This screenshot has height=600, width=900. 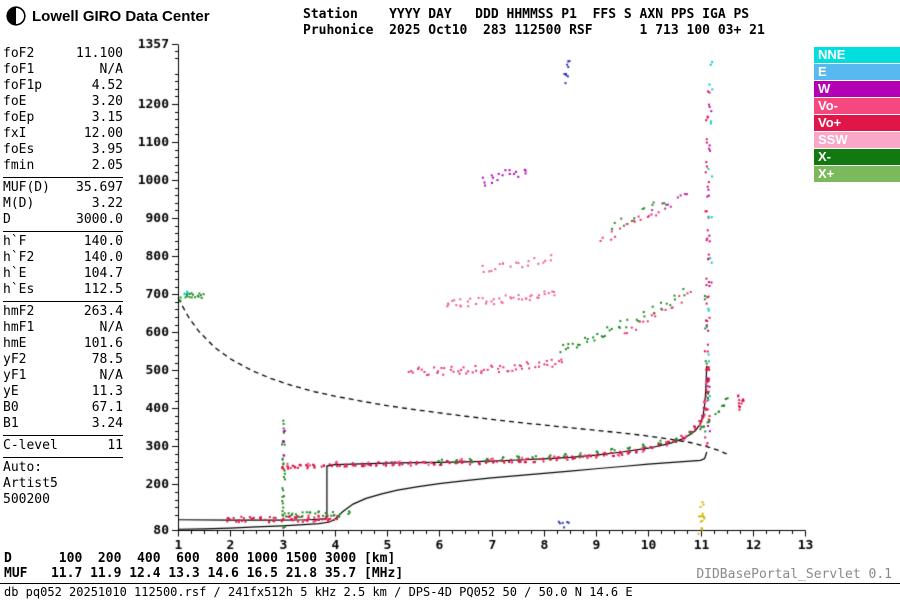 What do you see at coordinates (15, 273) in the screenshot?
I see `param-label: h`E` at bounding box center [15, 273].